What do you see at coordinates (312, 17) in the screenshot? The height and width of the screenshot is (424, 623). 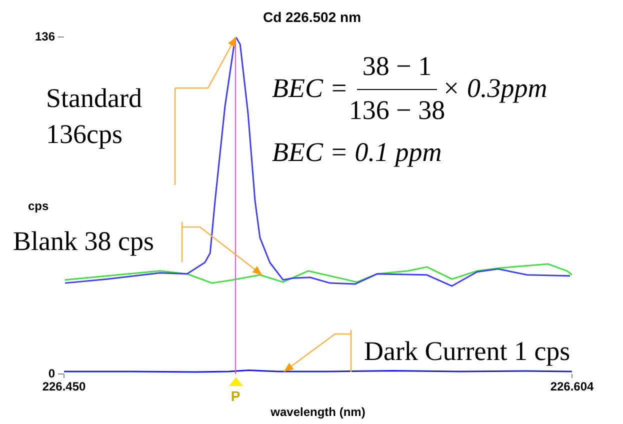 I see `chart-title: Cd 226.502 nm` at bounding box center [312, 17].